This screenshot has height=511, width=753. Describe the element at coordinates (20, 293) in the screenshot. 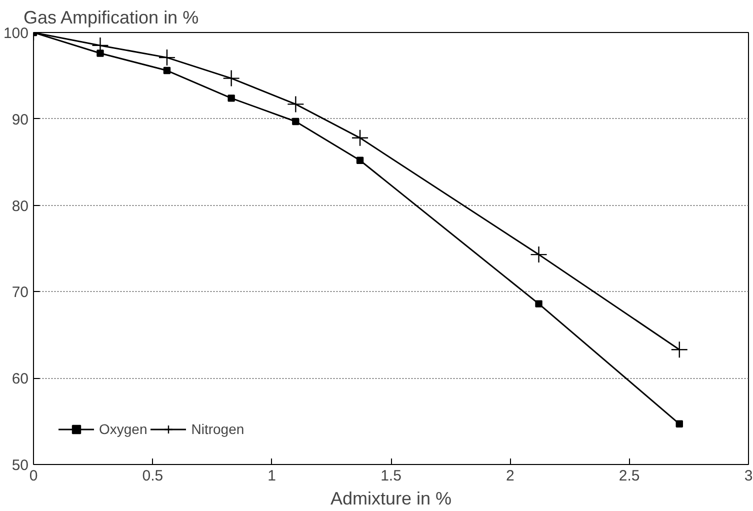

I see `y-tick-label: 70` at that location.